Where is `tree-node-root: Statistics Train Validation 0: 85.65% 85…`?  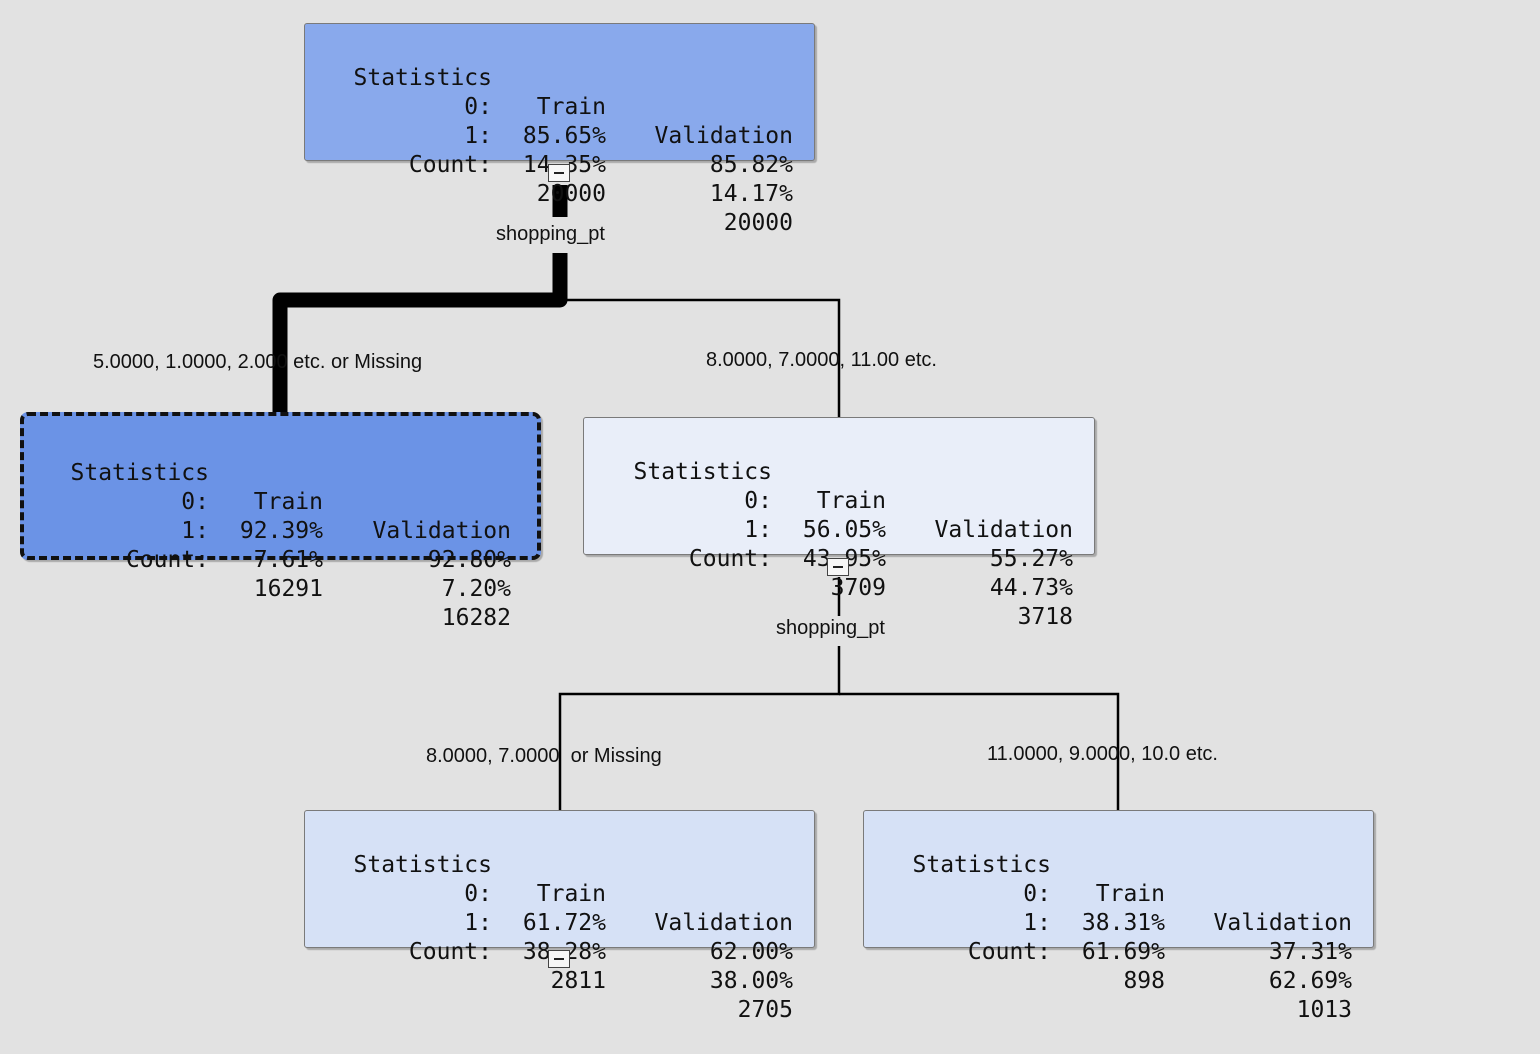 tree-node-root: Statistics Train Validation 0: 85.65% 85… is located at coordinates (559, 129).